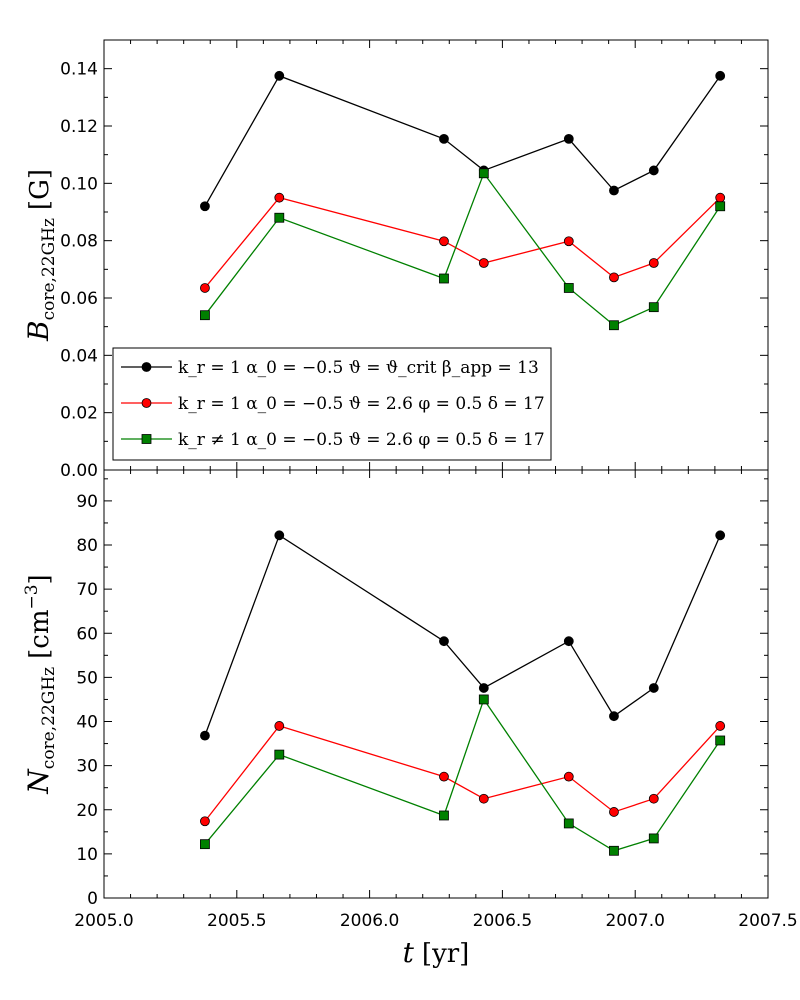 This screenshot has width=800, height=1000. Describe the element at coordinates (103, 921) in the screenshot. I see `x-tick-label: 2005.0` at that location.